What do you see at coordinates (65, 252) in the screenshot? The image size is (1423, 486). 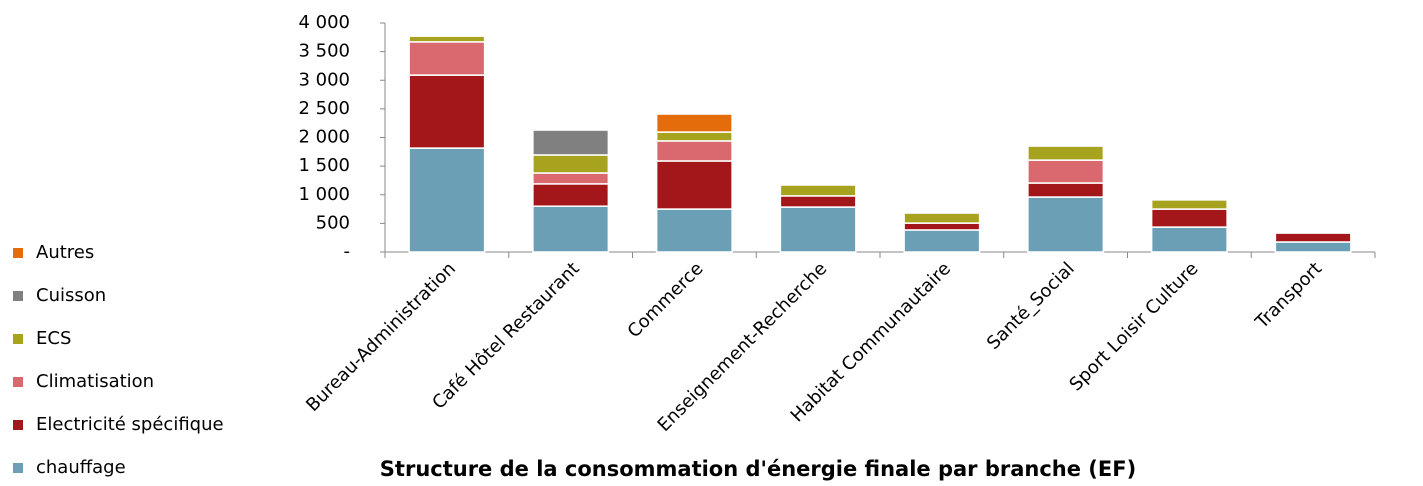 I see `legend-label: Autres` at bounding box center [65, 252].